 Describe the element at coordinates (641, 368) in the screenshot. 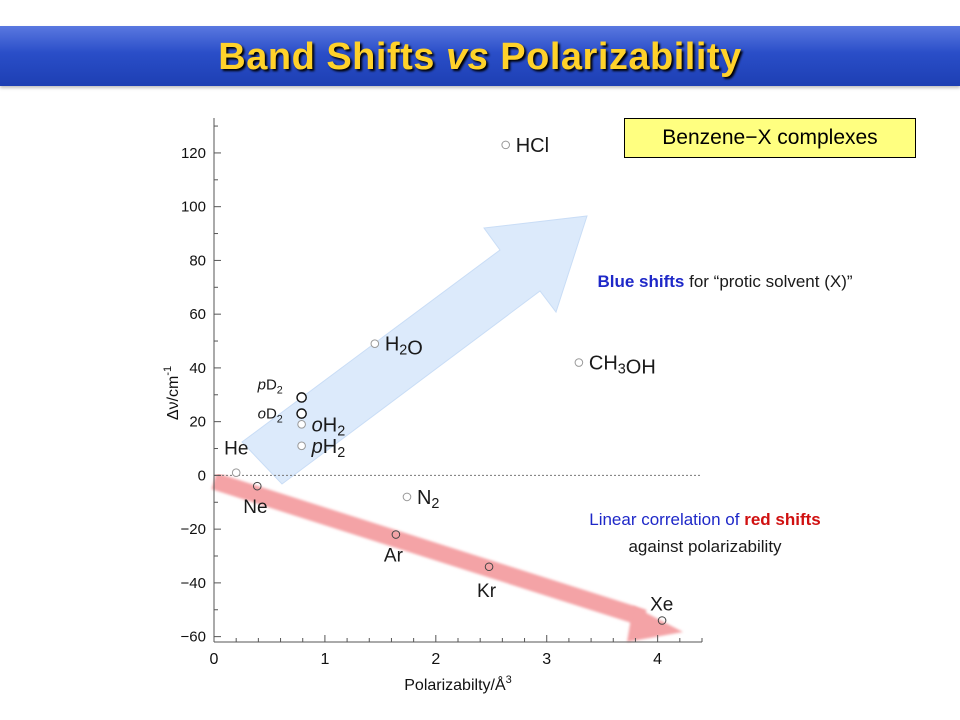

I see `label-part: OH` at that location.